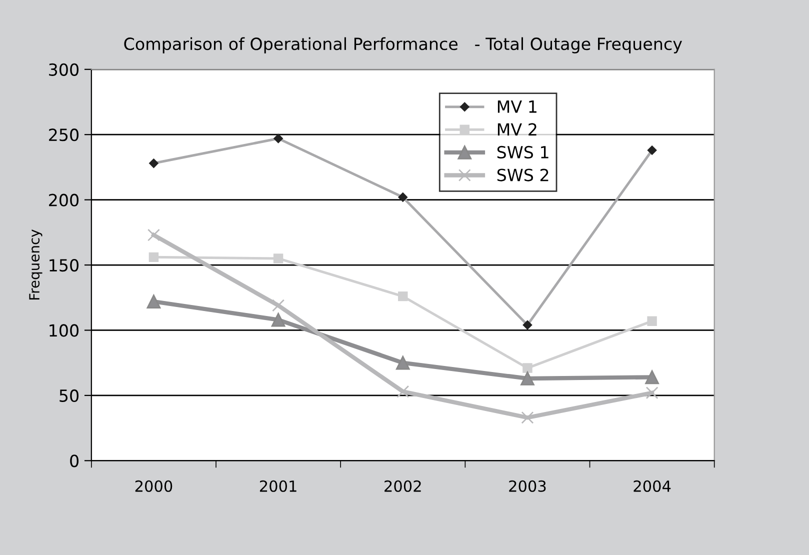  Describe the element at coordinates (402, 486) in the screenshot. I see `x-tick-label: 2002` at that location.